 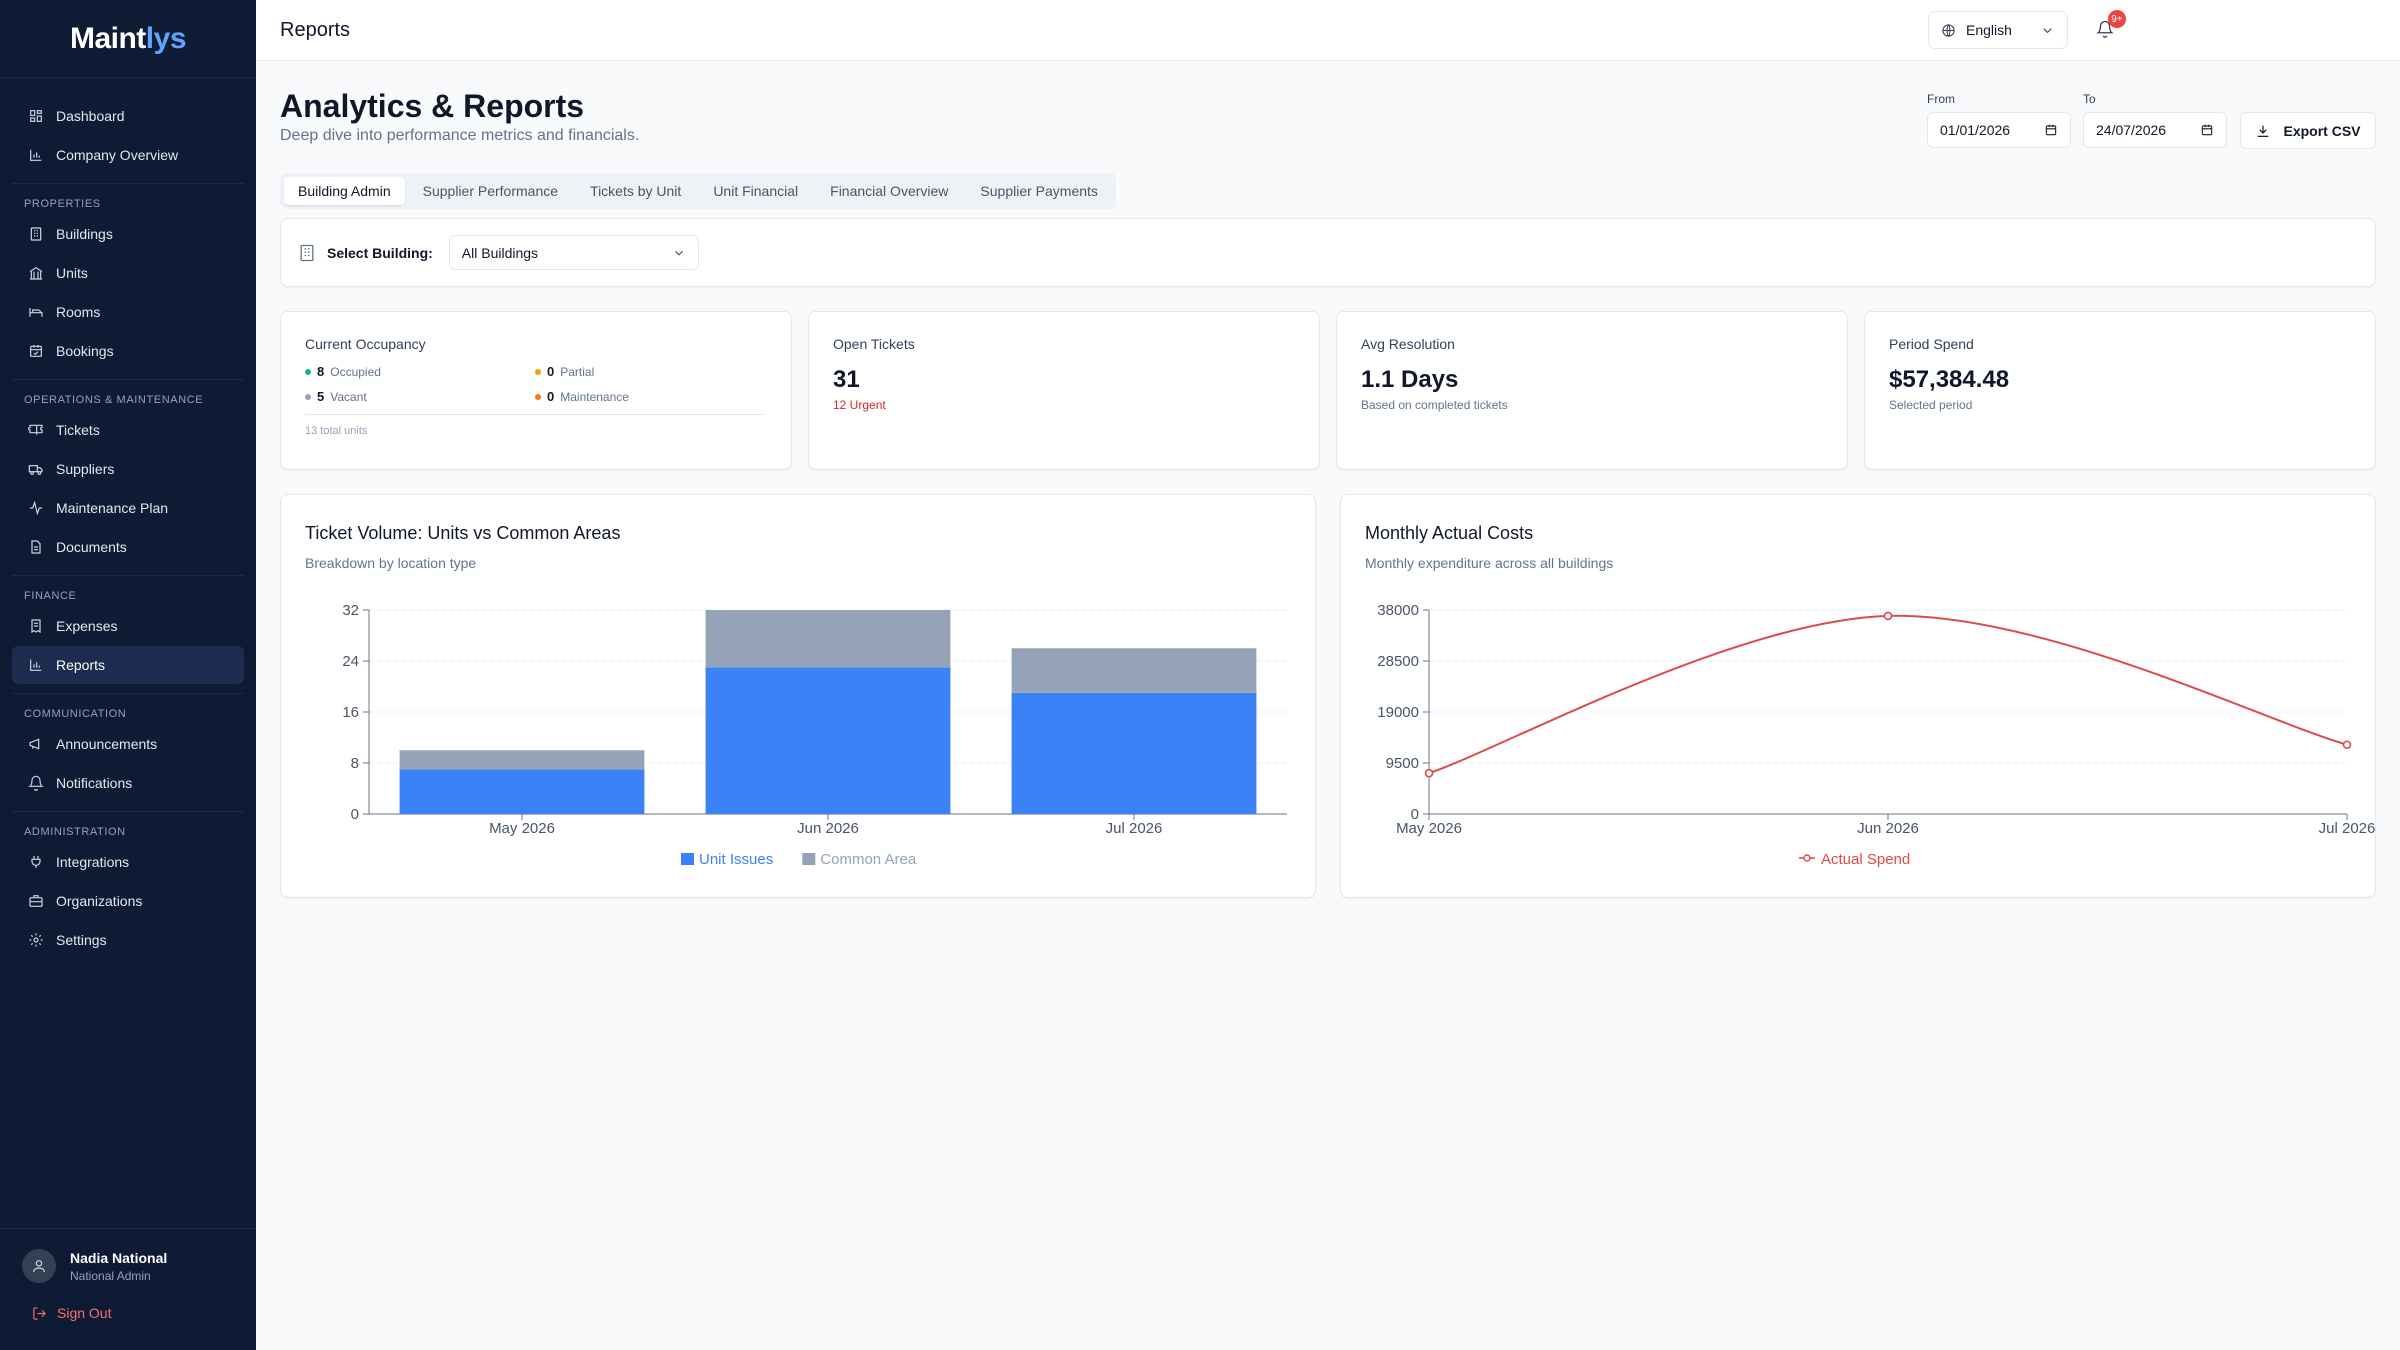 What do you see at coordinates (36, 665) in the screenshot?
I see `bar-chart-icon` at bounding box center [36, 665].